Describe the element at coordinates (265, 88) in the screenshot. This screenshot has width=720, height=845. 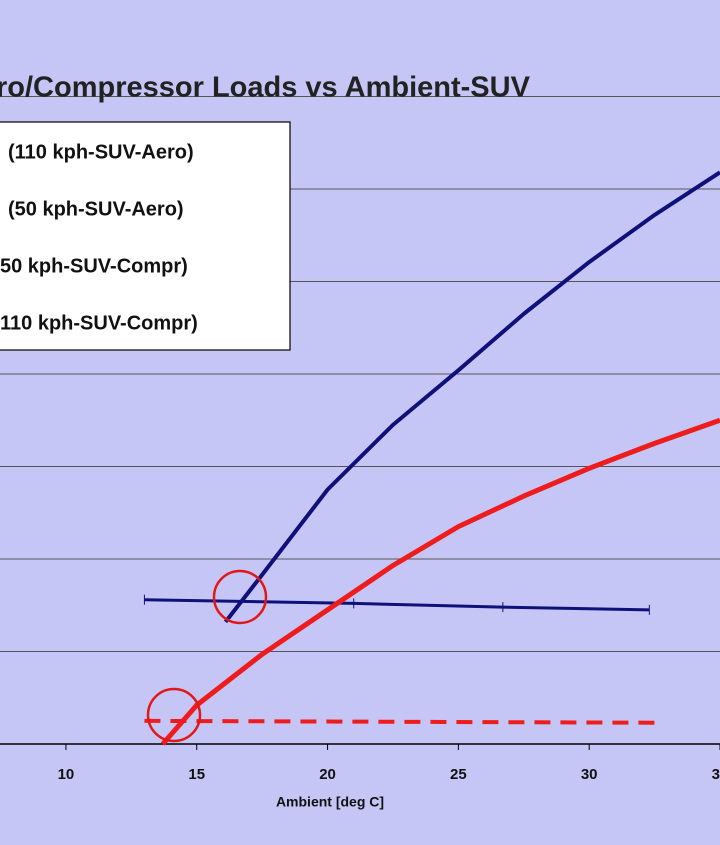
I see `chart-title: ro/Compressor Loads vs Ambient-SUV` at that location.